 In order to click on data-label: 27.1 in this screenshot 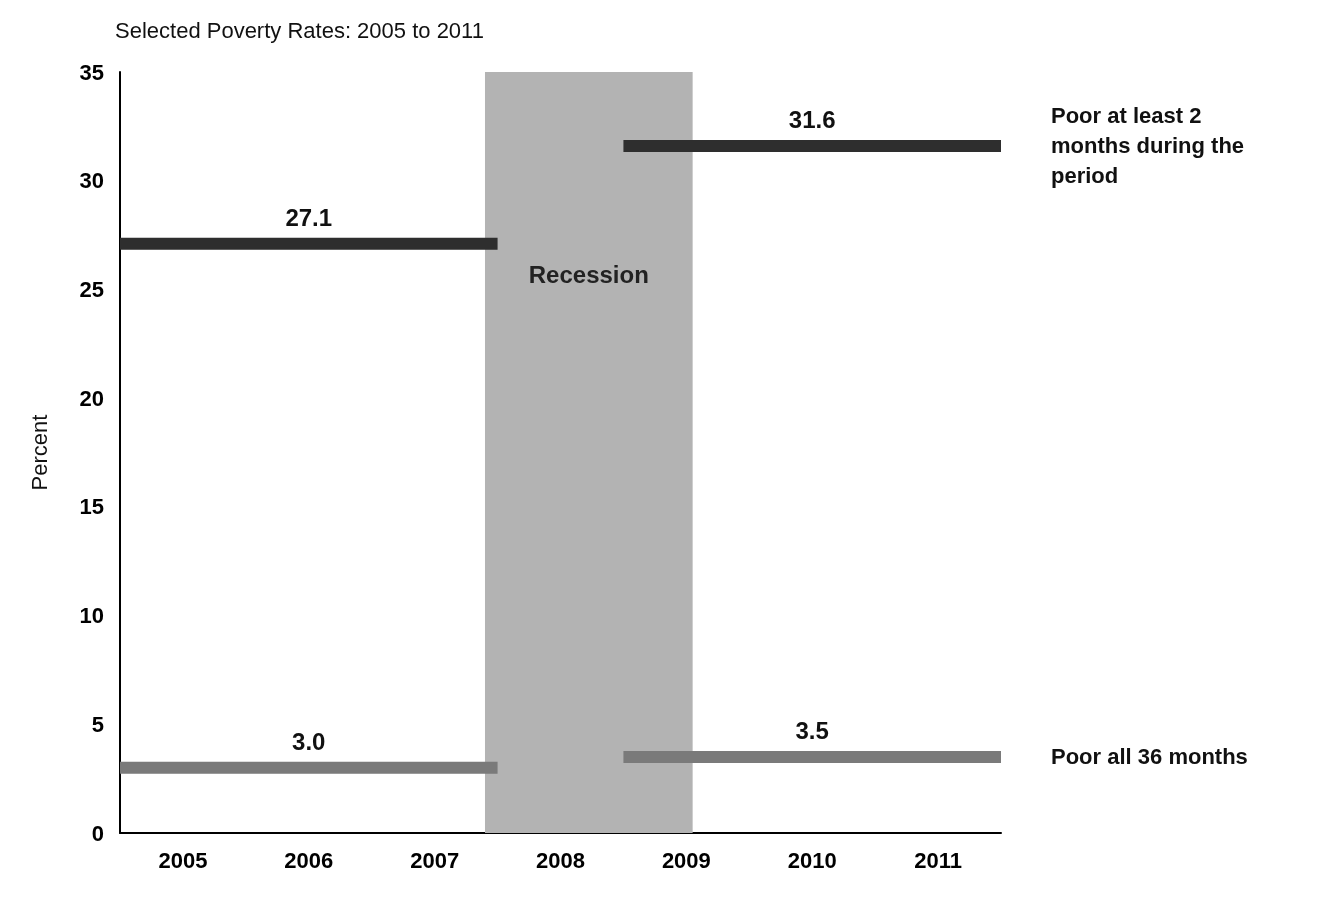, I will do `click(309, 218)`.